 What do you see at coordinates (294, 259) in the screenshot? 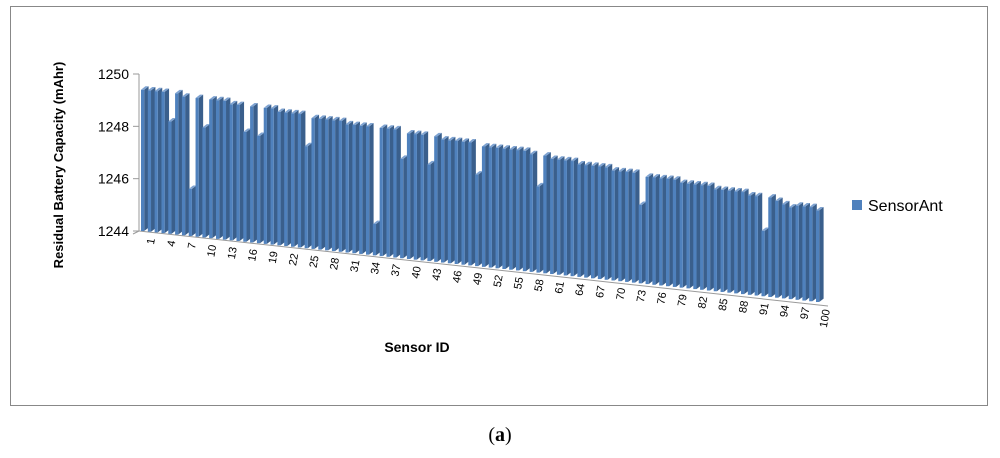
I see `x-tick-label: 22` at bounding box center [294, 259].